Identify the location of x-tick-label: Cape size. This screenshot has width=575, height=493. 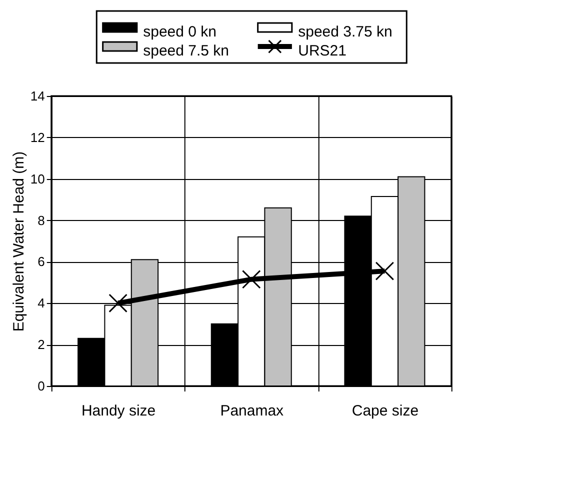
(385, 411).